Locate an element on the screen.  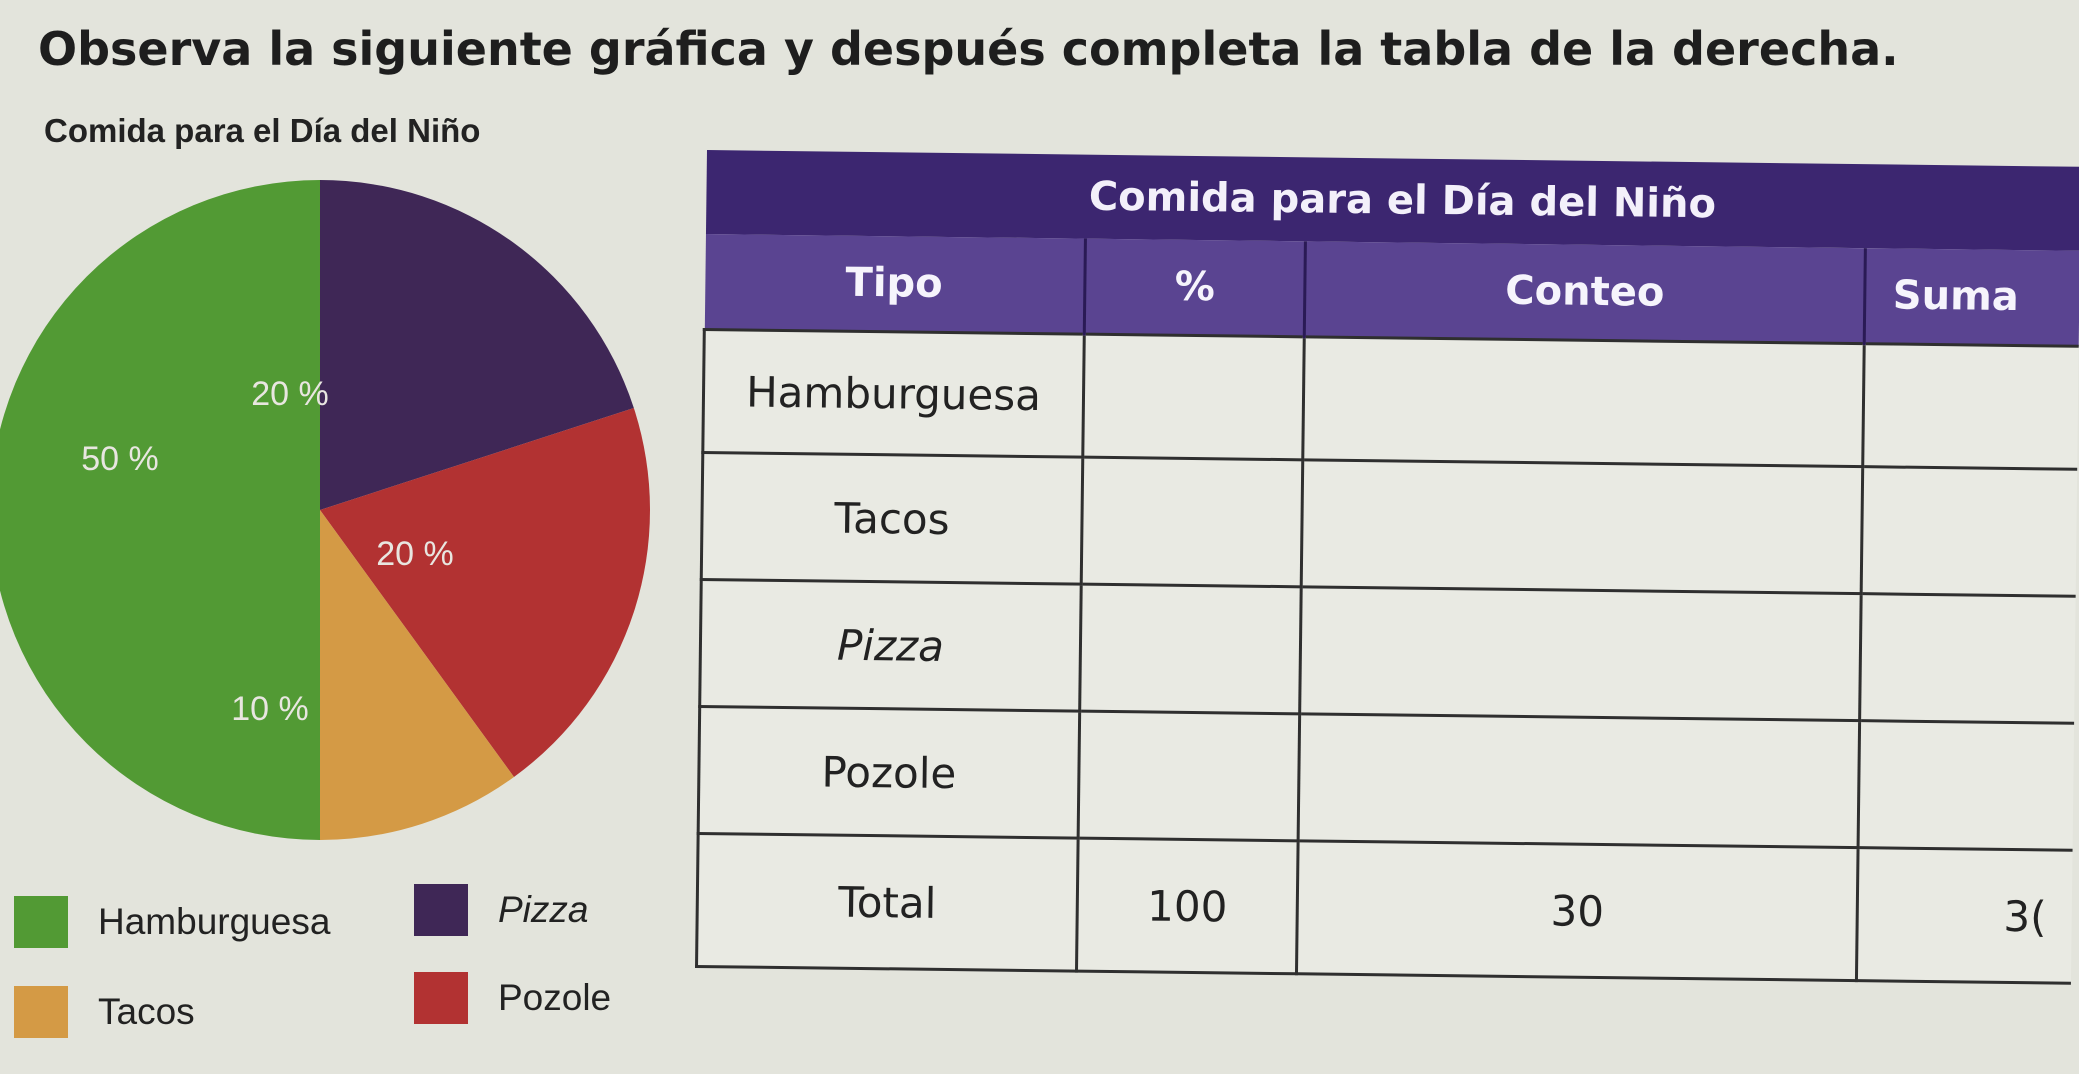
legend-label-pizza: Pizza is located at coordinates (543, 909).